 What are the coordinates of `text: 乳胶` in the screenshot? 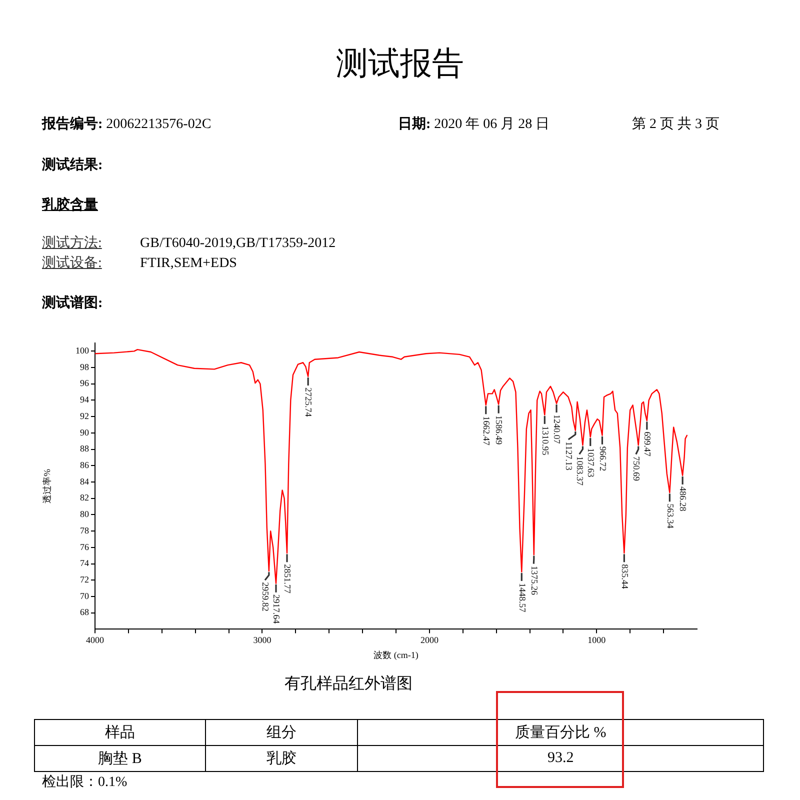 It's located at (281, 759).